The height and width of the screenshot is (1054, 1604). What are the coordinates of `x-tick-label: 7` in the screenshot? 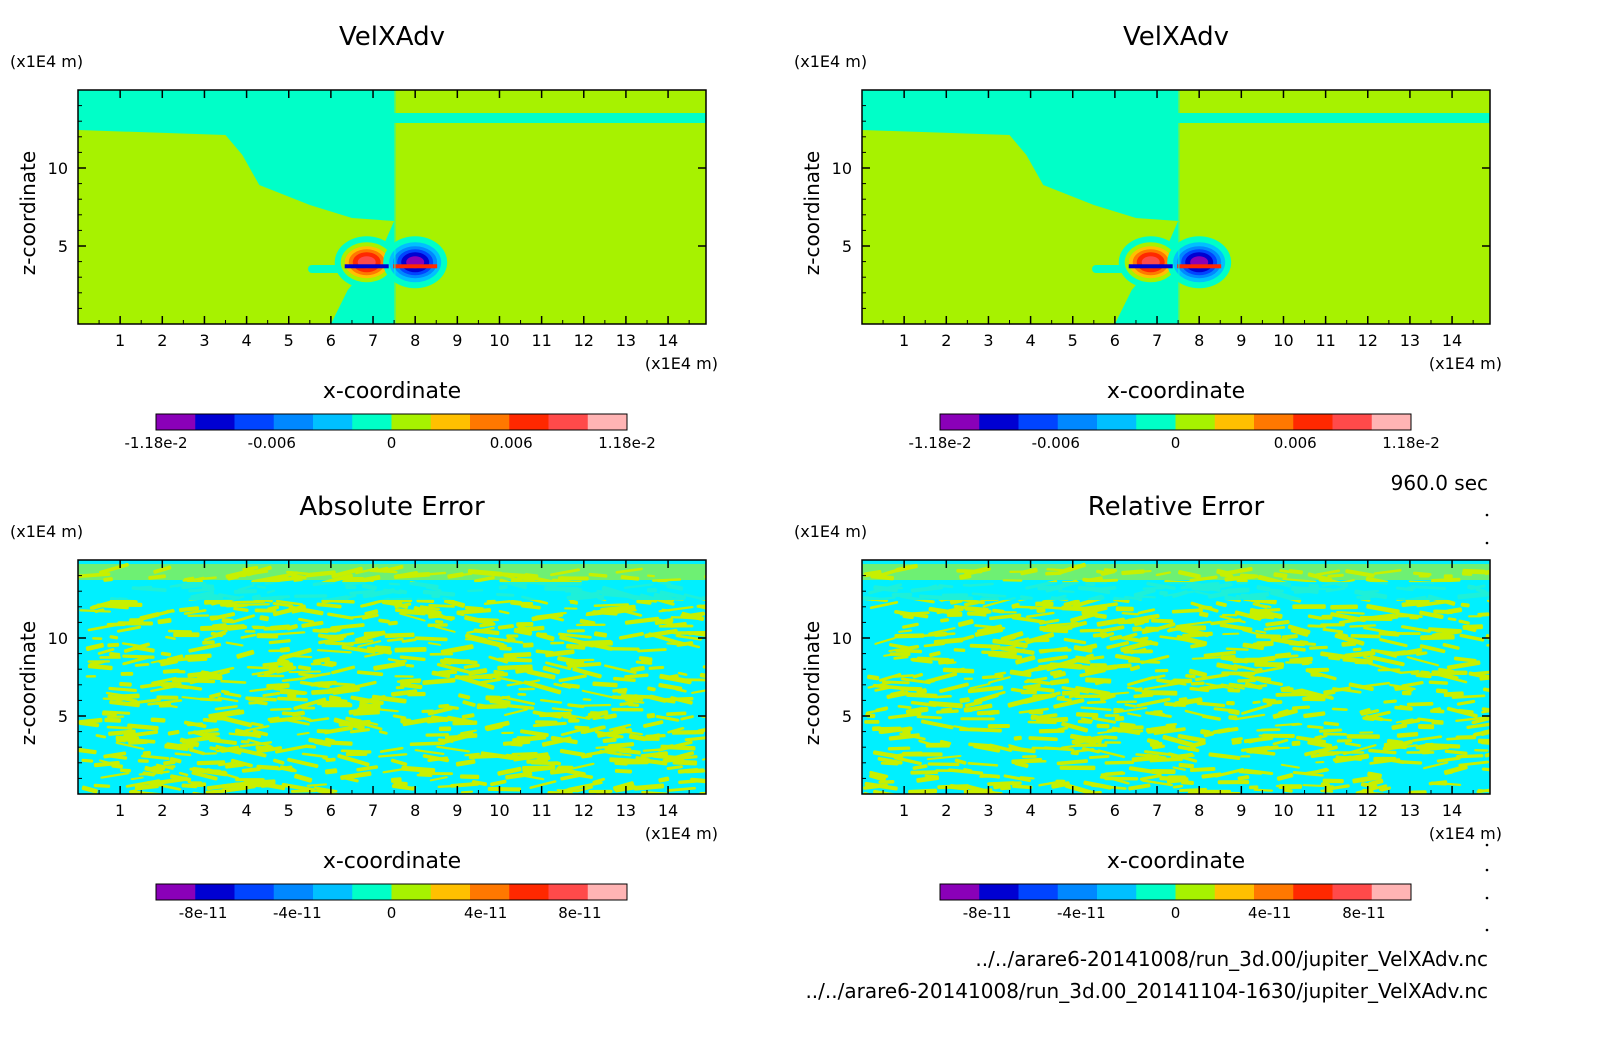 It's located at (1157, 340).